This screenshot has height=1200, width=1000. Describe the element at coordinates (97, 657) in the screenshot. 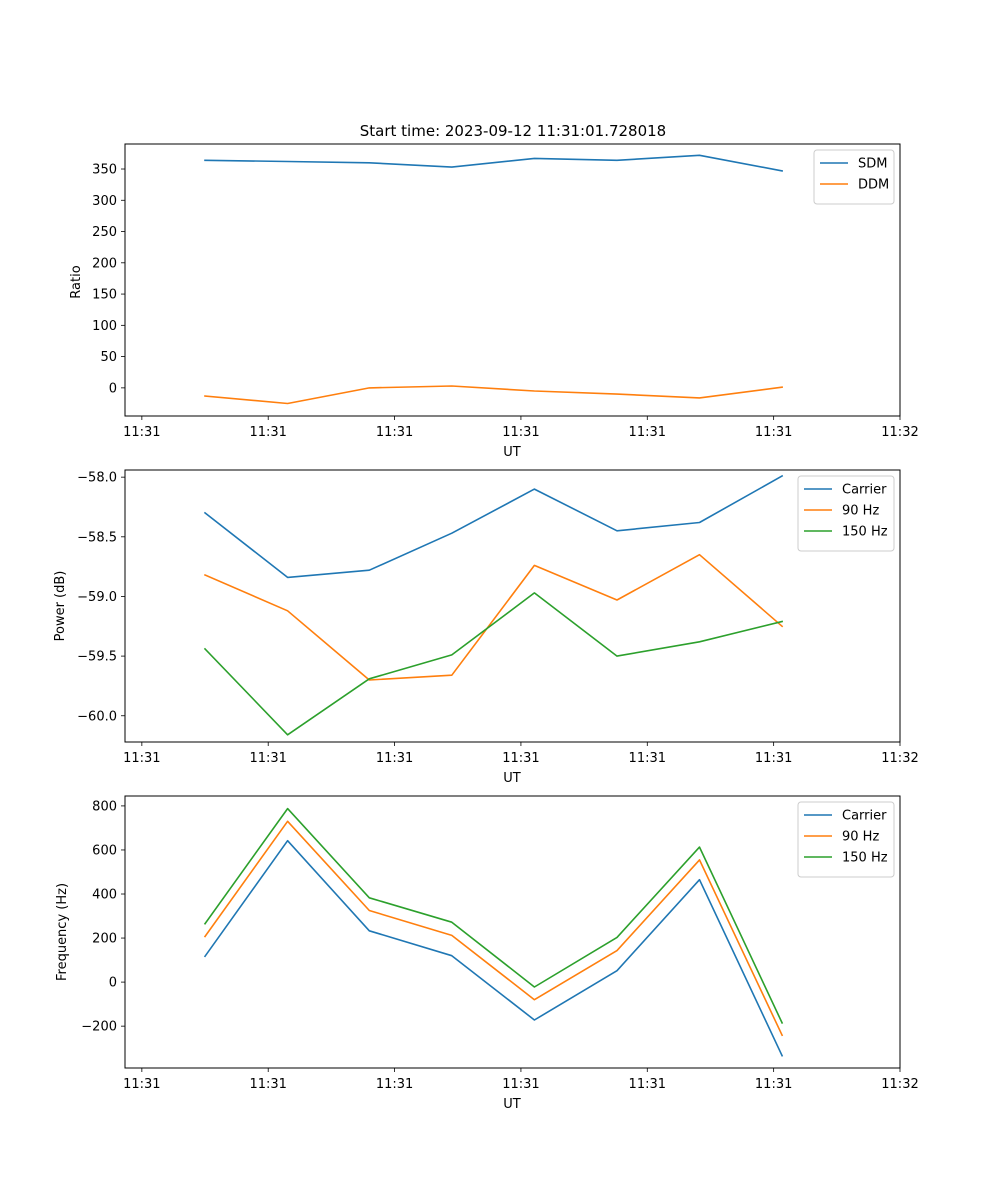

I see `y-tick-label: −59.5` at that location.